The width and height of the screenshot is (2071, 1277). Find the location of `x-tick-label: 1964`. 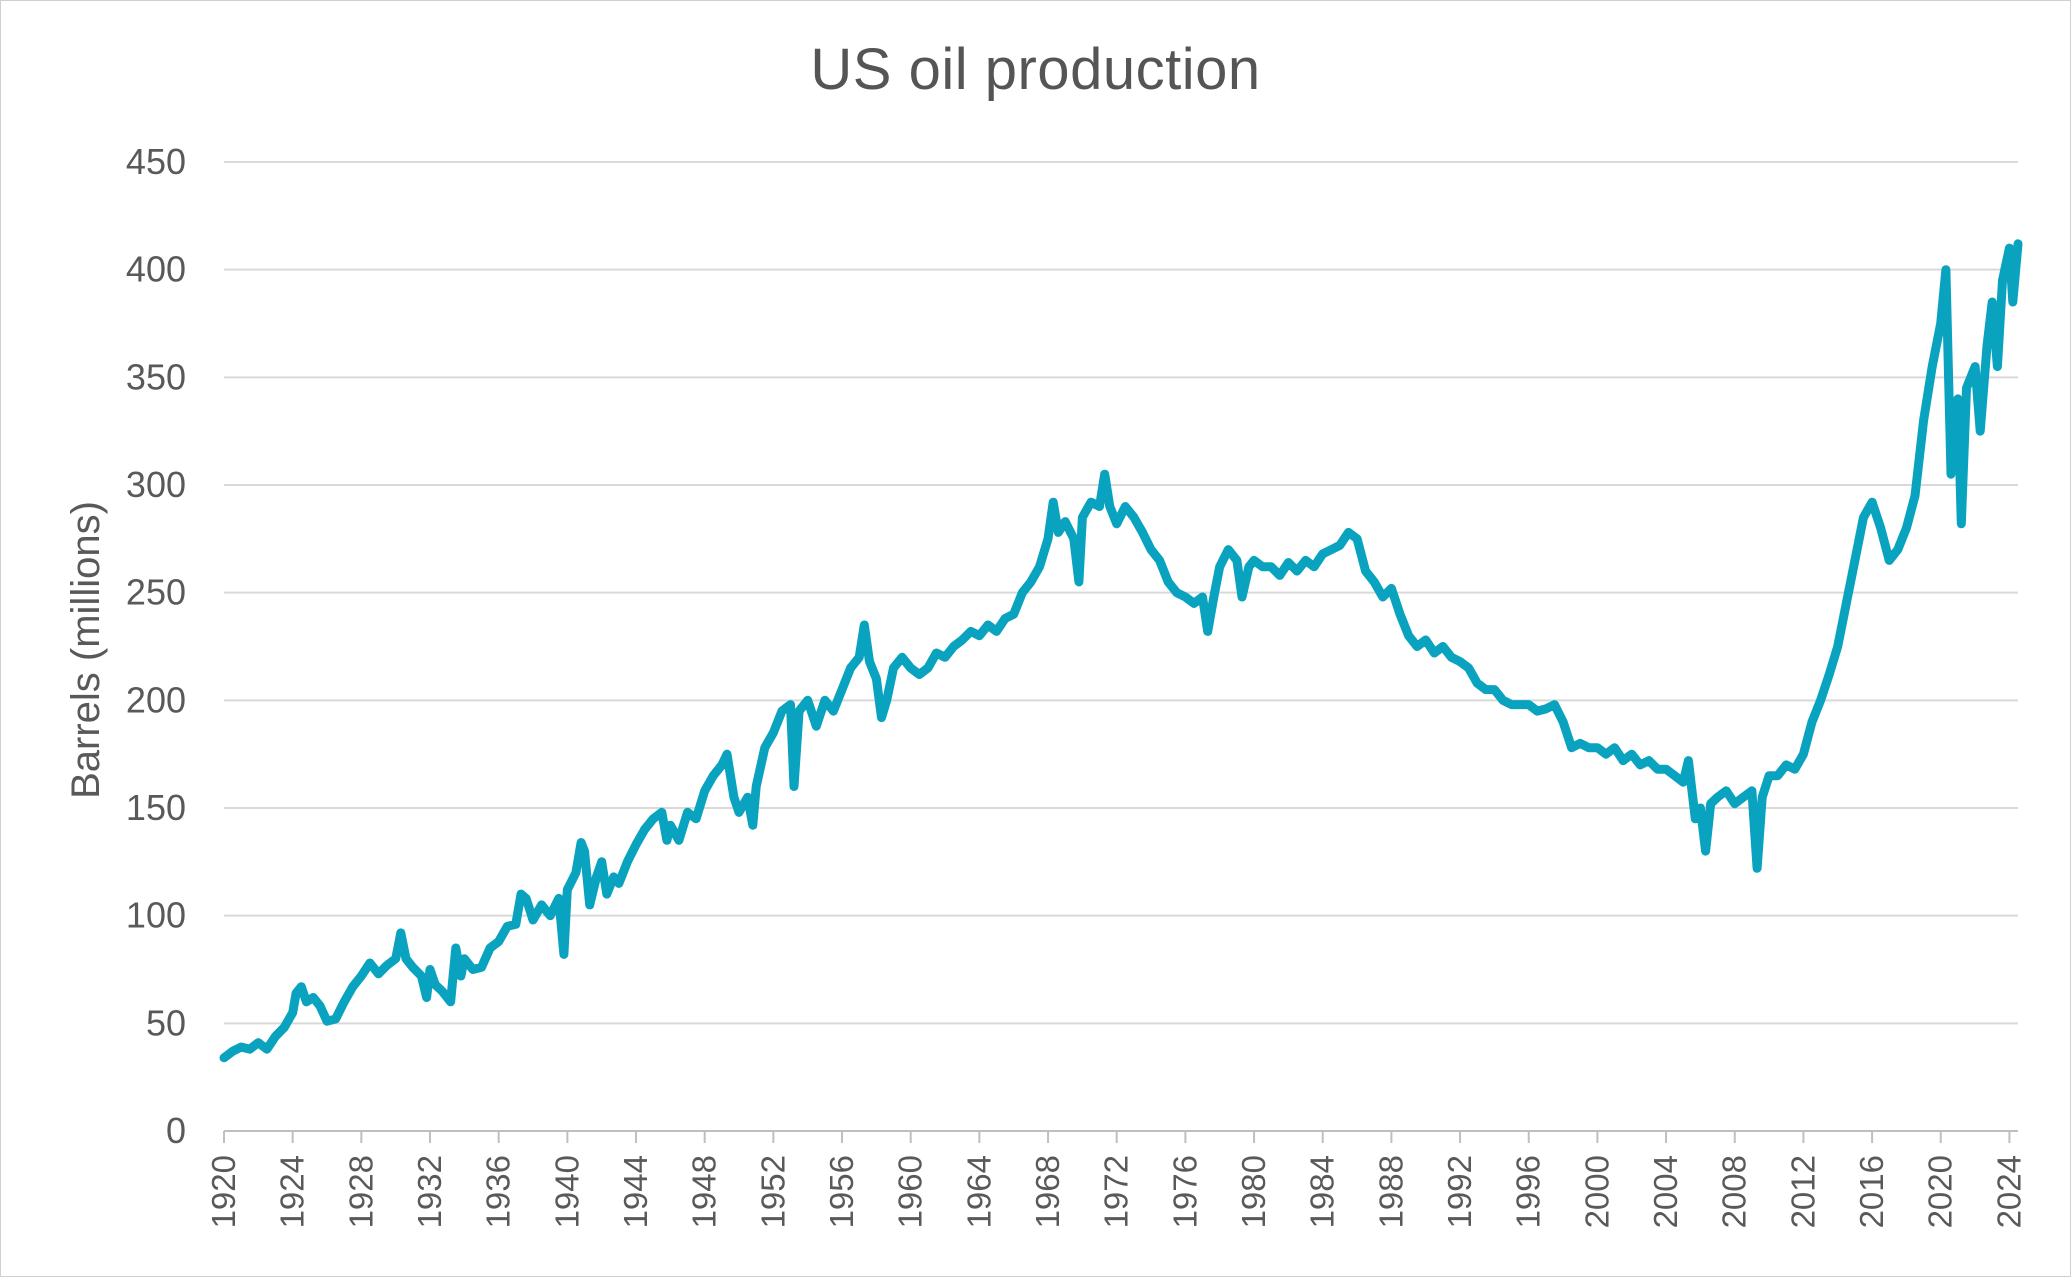

x-tick-label: 1964 is located at coordinates (978, 1191).